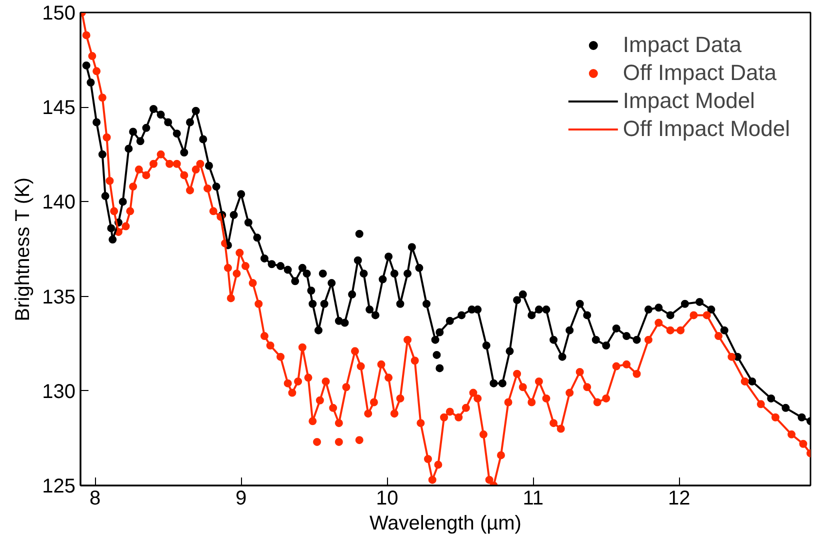 The width and height of the screenshot is (820, 545). Describe the element at coordinates (241, 499) in the screenshot. I see `x-tick-label: 9` at that location.